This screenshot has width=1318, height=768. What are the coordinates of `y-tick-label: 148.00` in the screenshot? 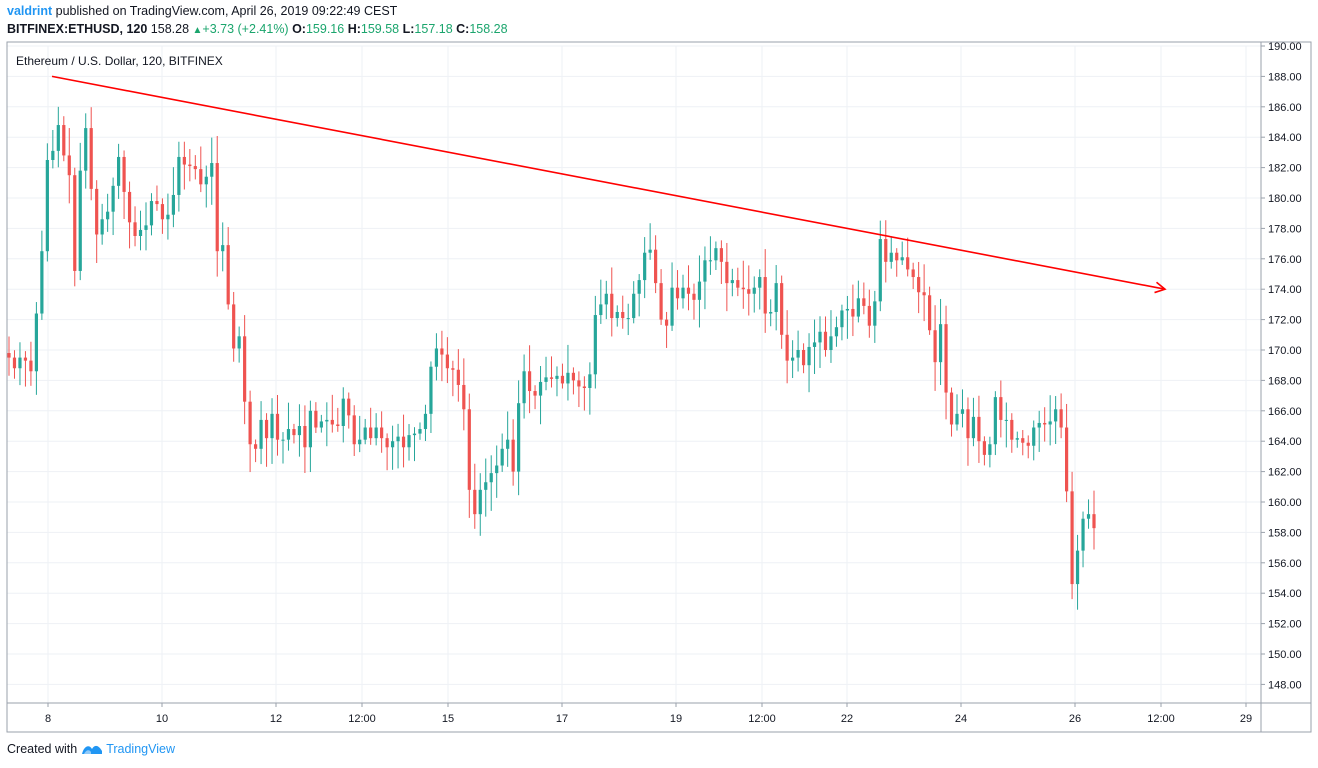 It's located at (1285, 685).